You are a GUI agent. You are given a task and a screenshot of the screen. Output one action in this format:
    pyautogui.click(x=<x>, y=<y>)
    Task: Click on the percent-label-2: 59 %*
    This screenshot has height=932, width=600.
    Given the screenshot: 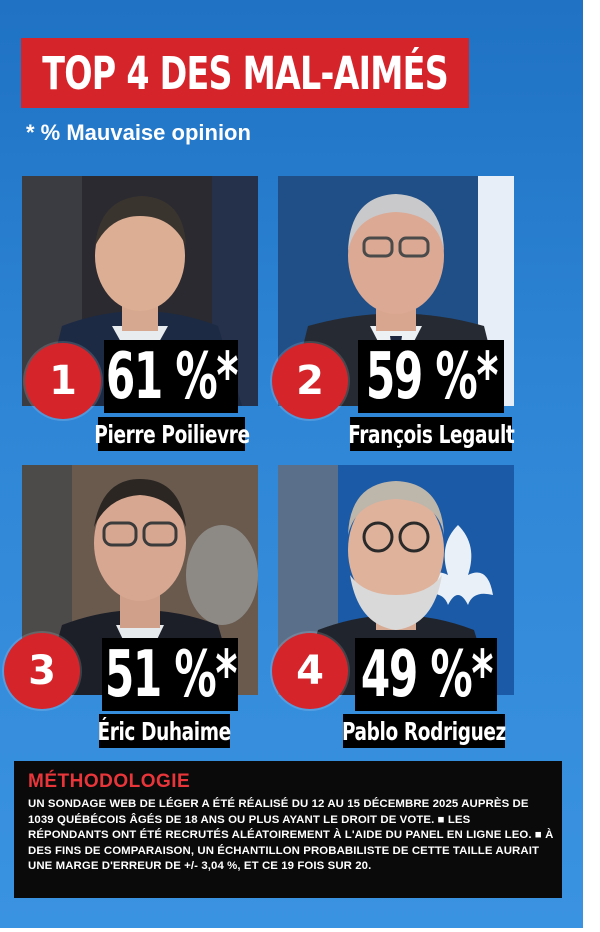 What is the action you would take?
    pyautogui.click(x=431, y=376)
    